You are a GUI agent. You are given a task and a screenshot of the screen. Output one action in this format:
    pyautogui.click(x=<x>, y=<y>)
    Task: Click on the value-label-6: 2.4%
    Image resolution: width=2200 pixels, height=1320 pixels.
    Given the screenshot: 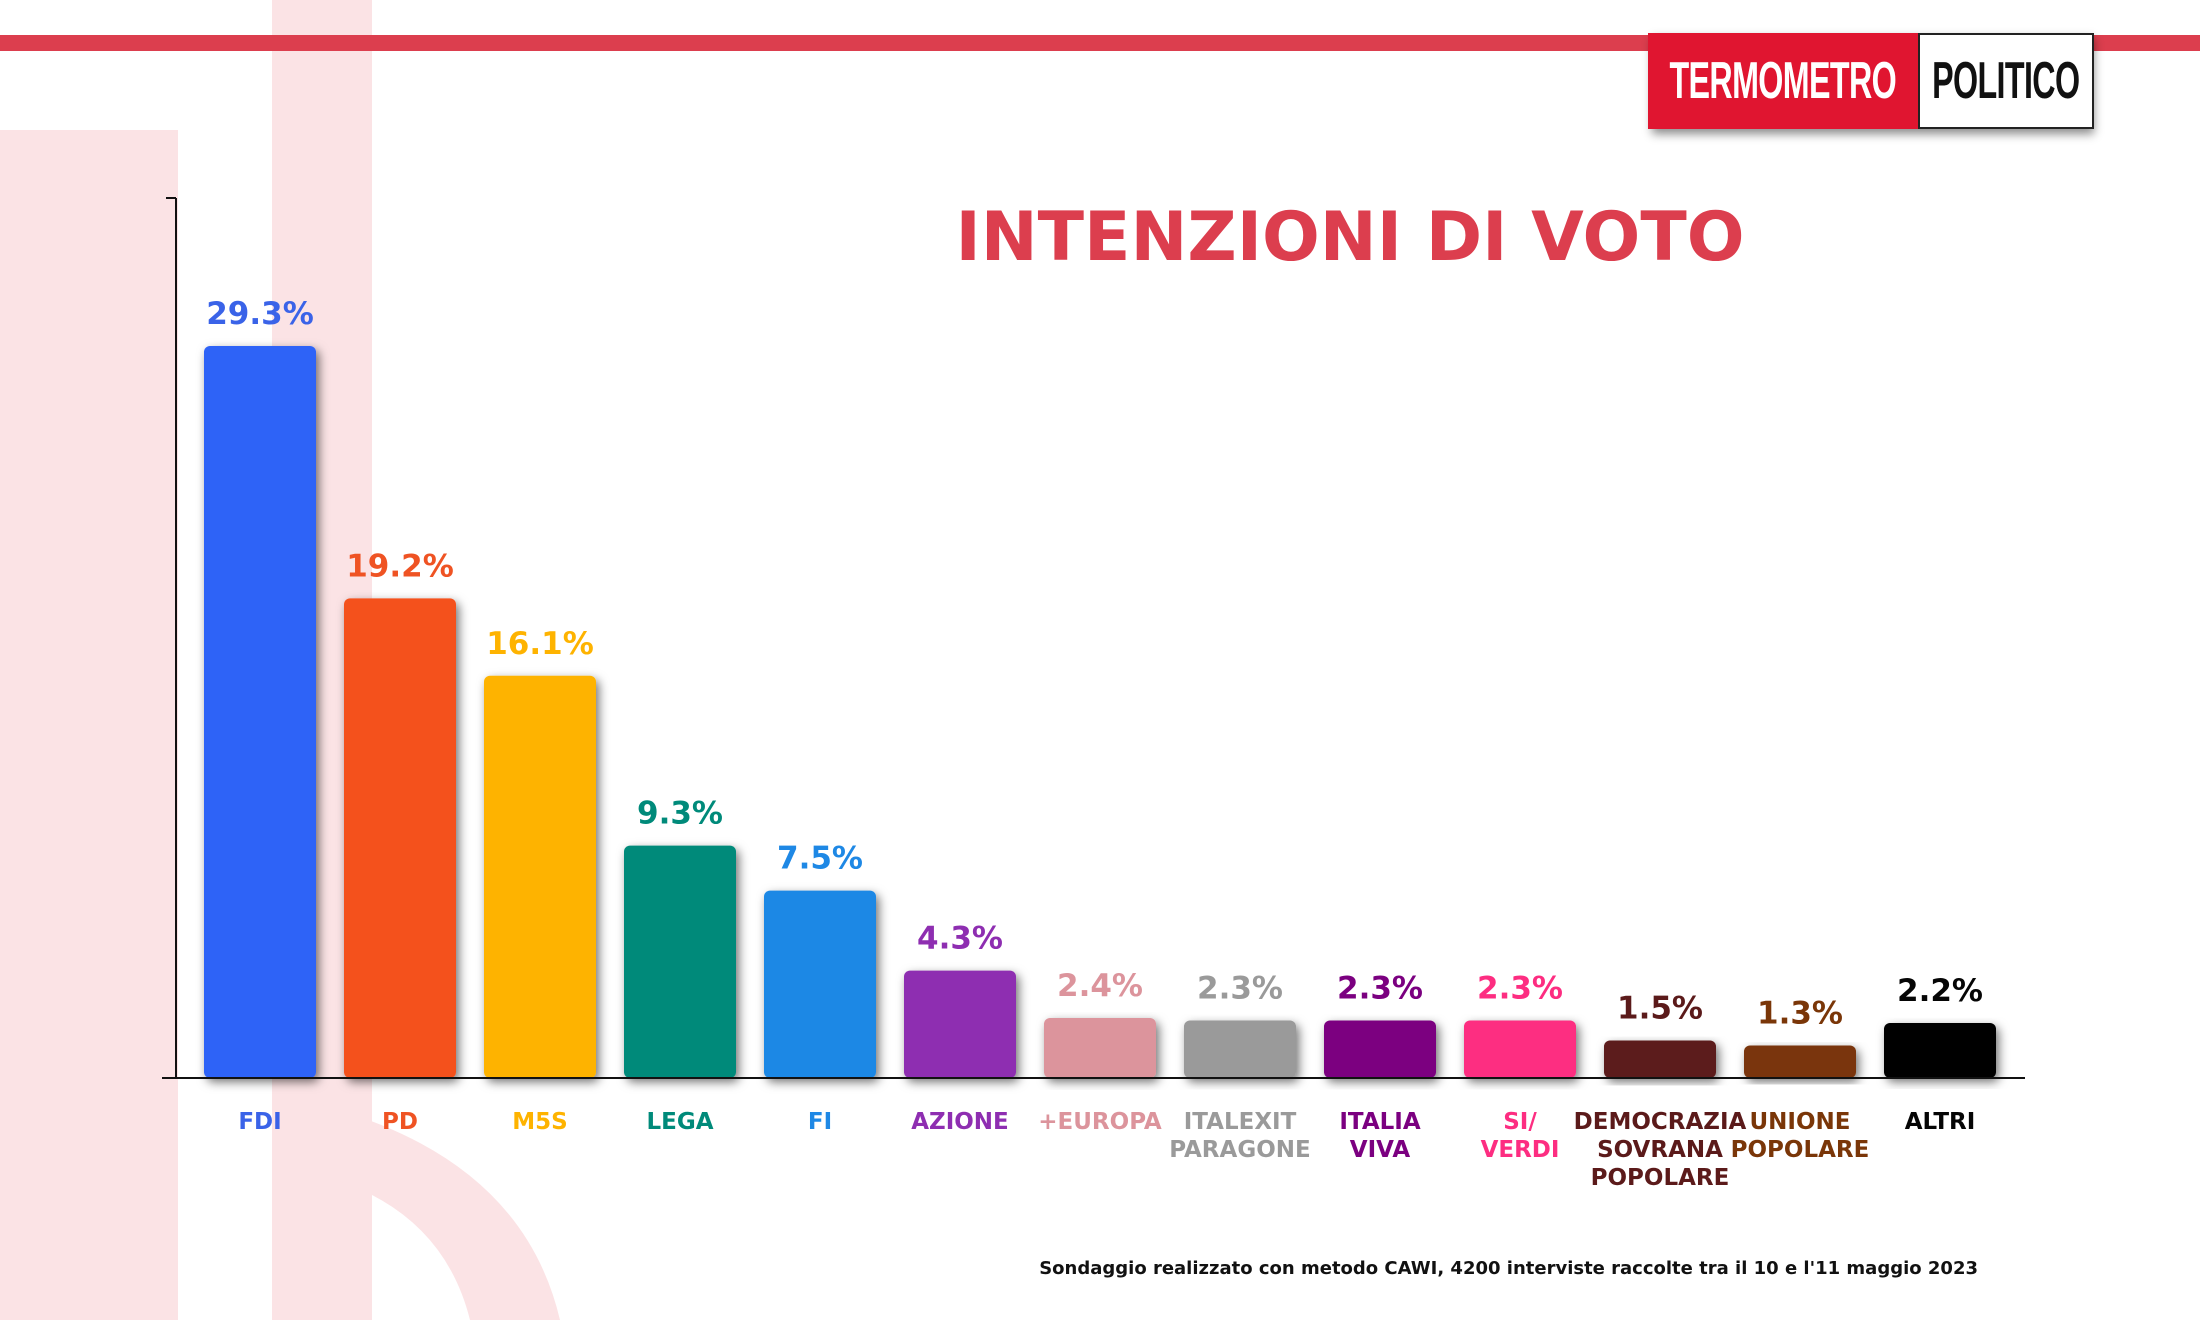 What is the action you would take?
    pyautogui.click(x=1100, y=986)
    